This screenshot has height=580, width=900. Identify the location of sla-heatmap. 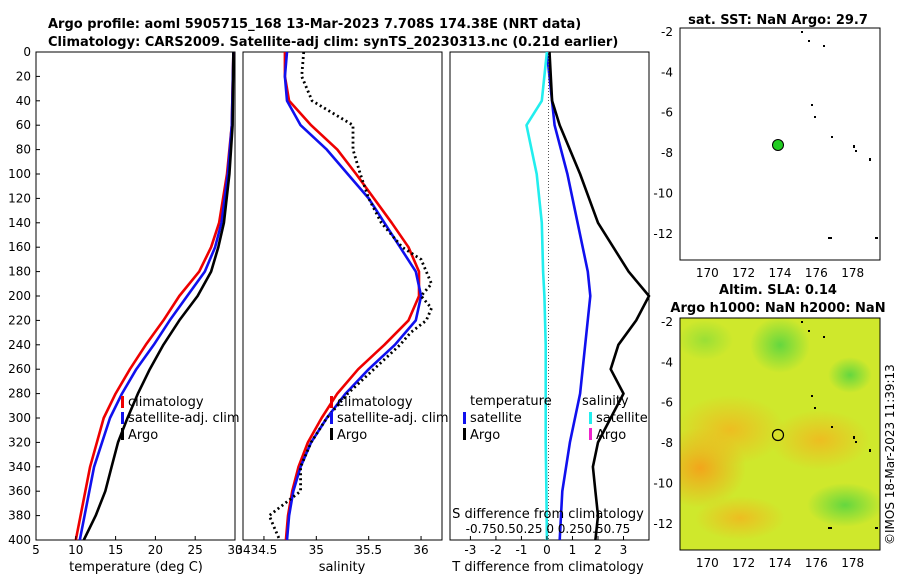
(780, 434).